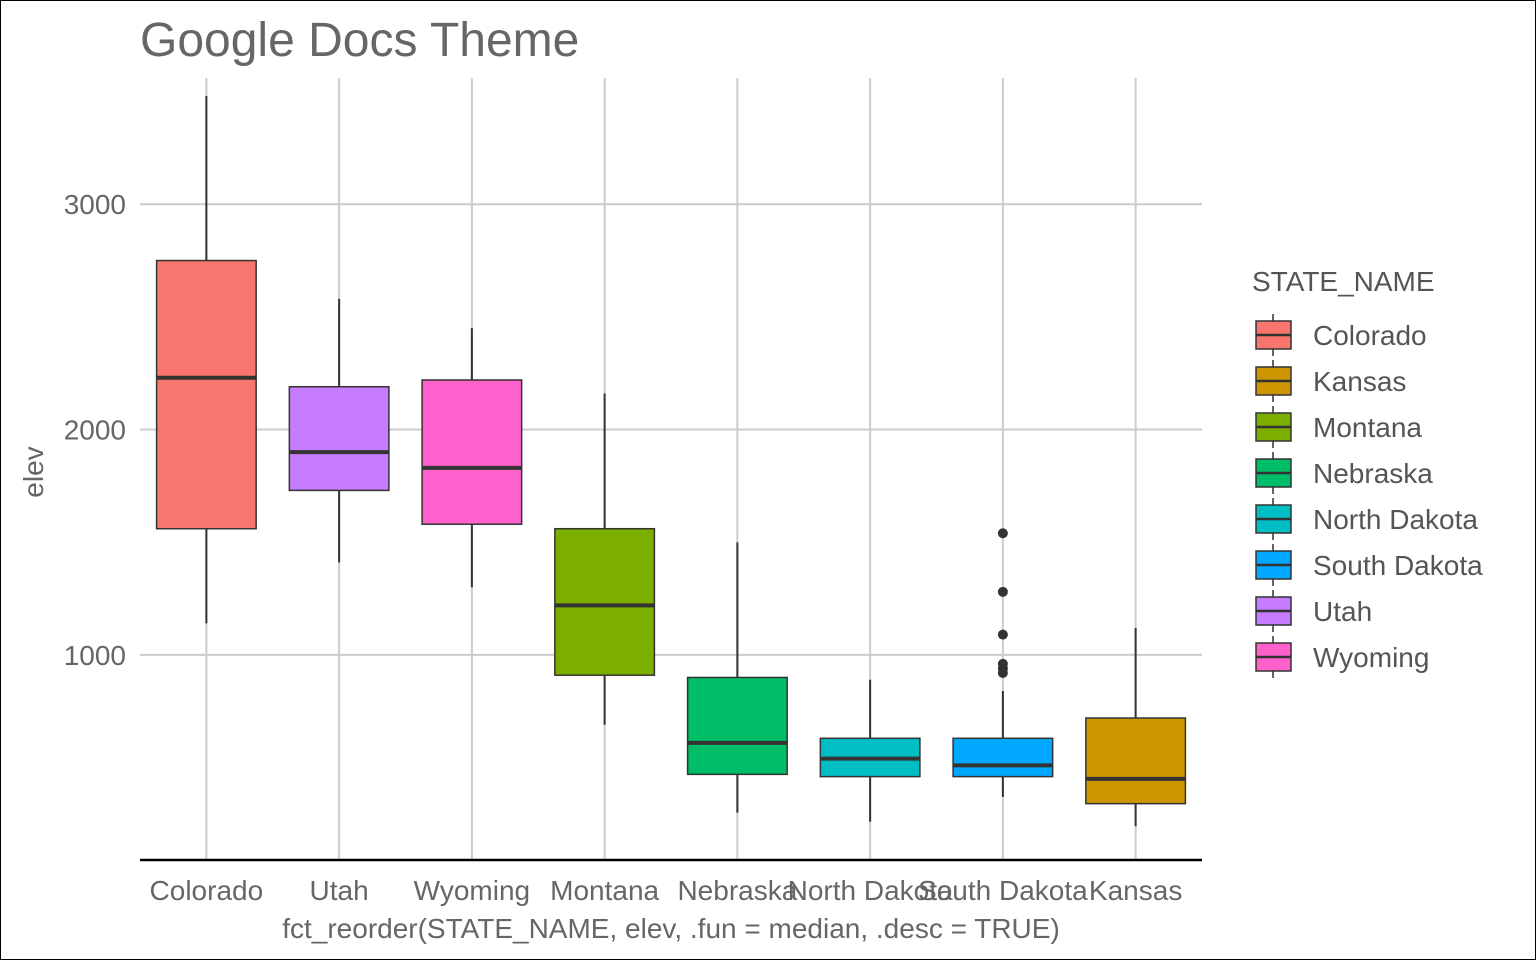 The image size is (1536, 960). What do you see at coordinates (1370, 335) in the screenshot?
I see `legend-label: Colorado` at bounding box center [1370, 335].